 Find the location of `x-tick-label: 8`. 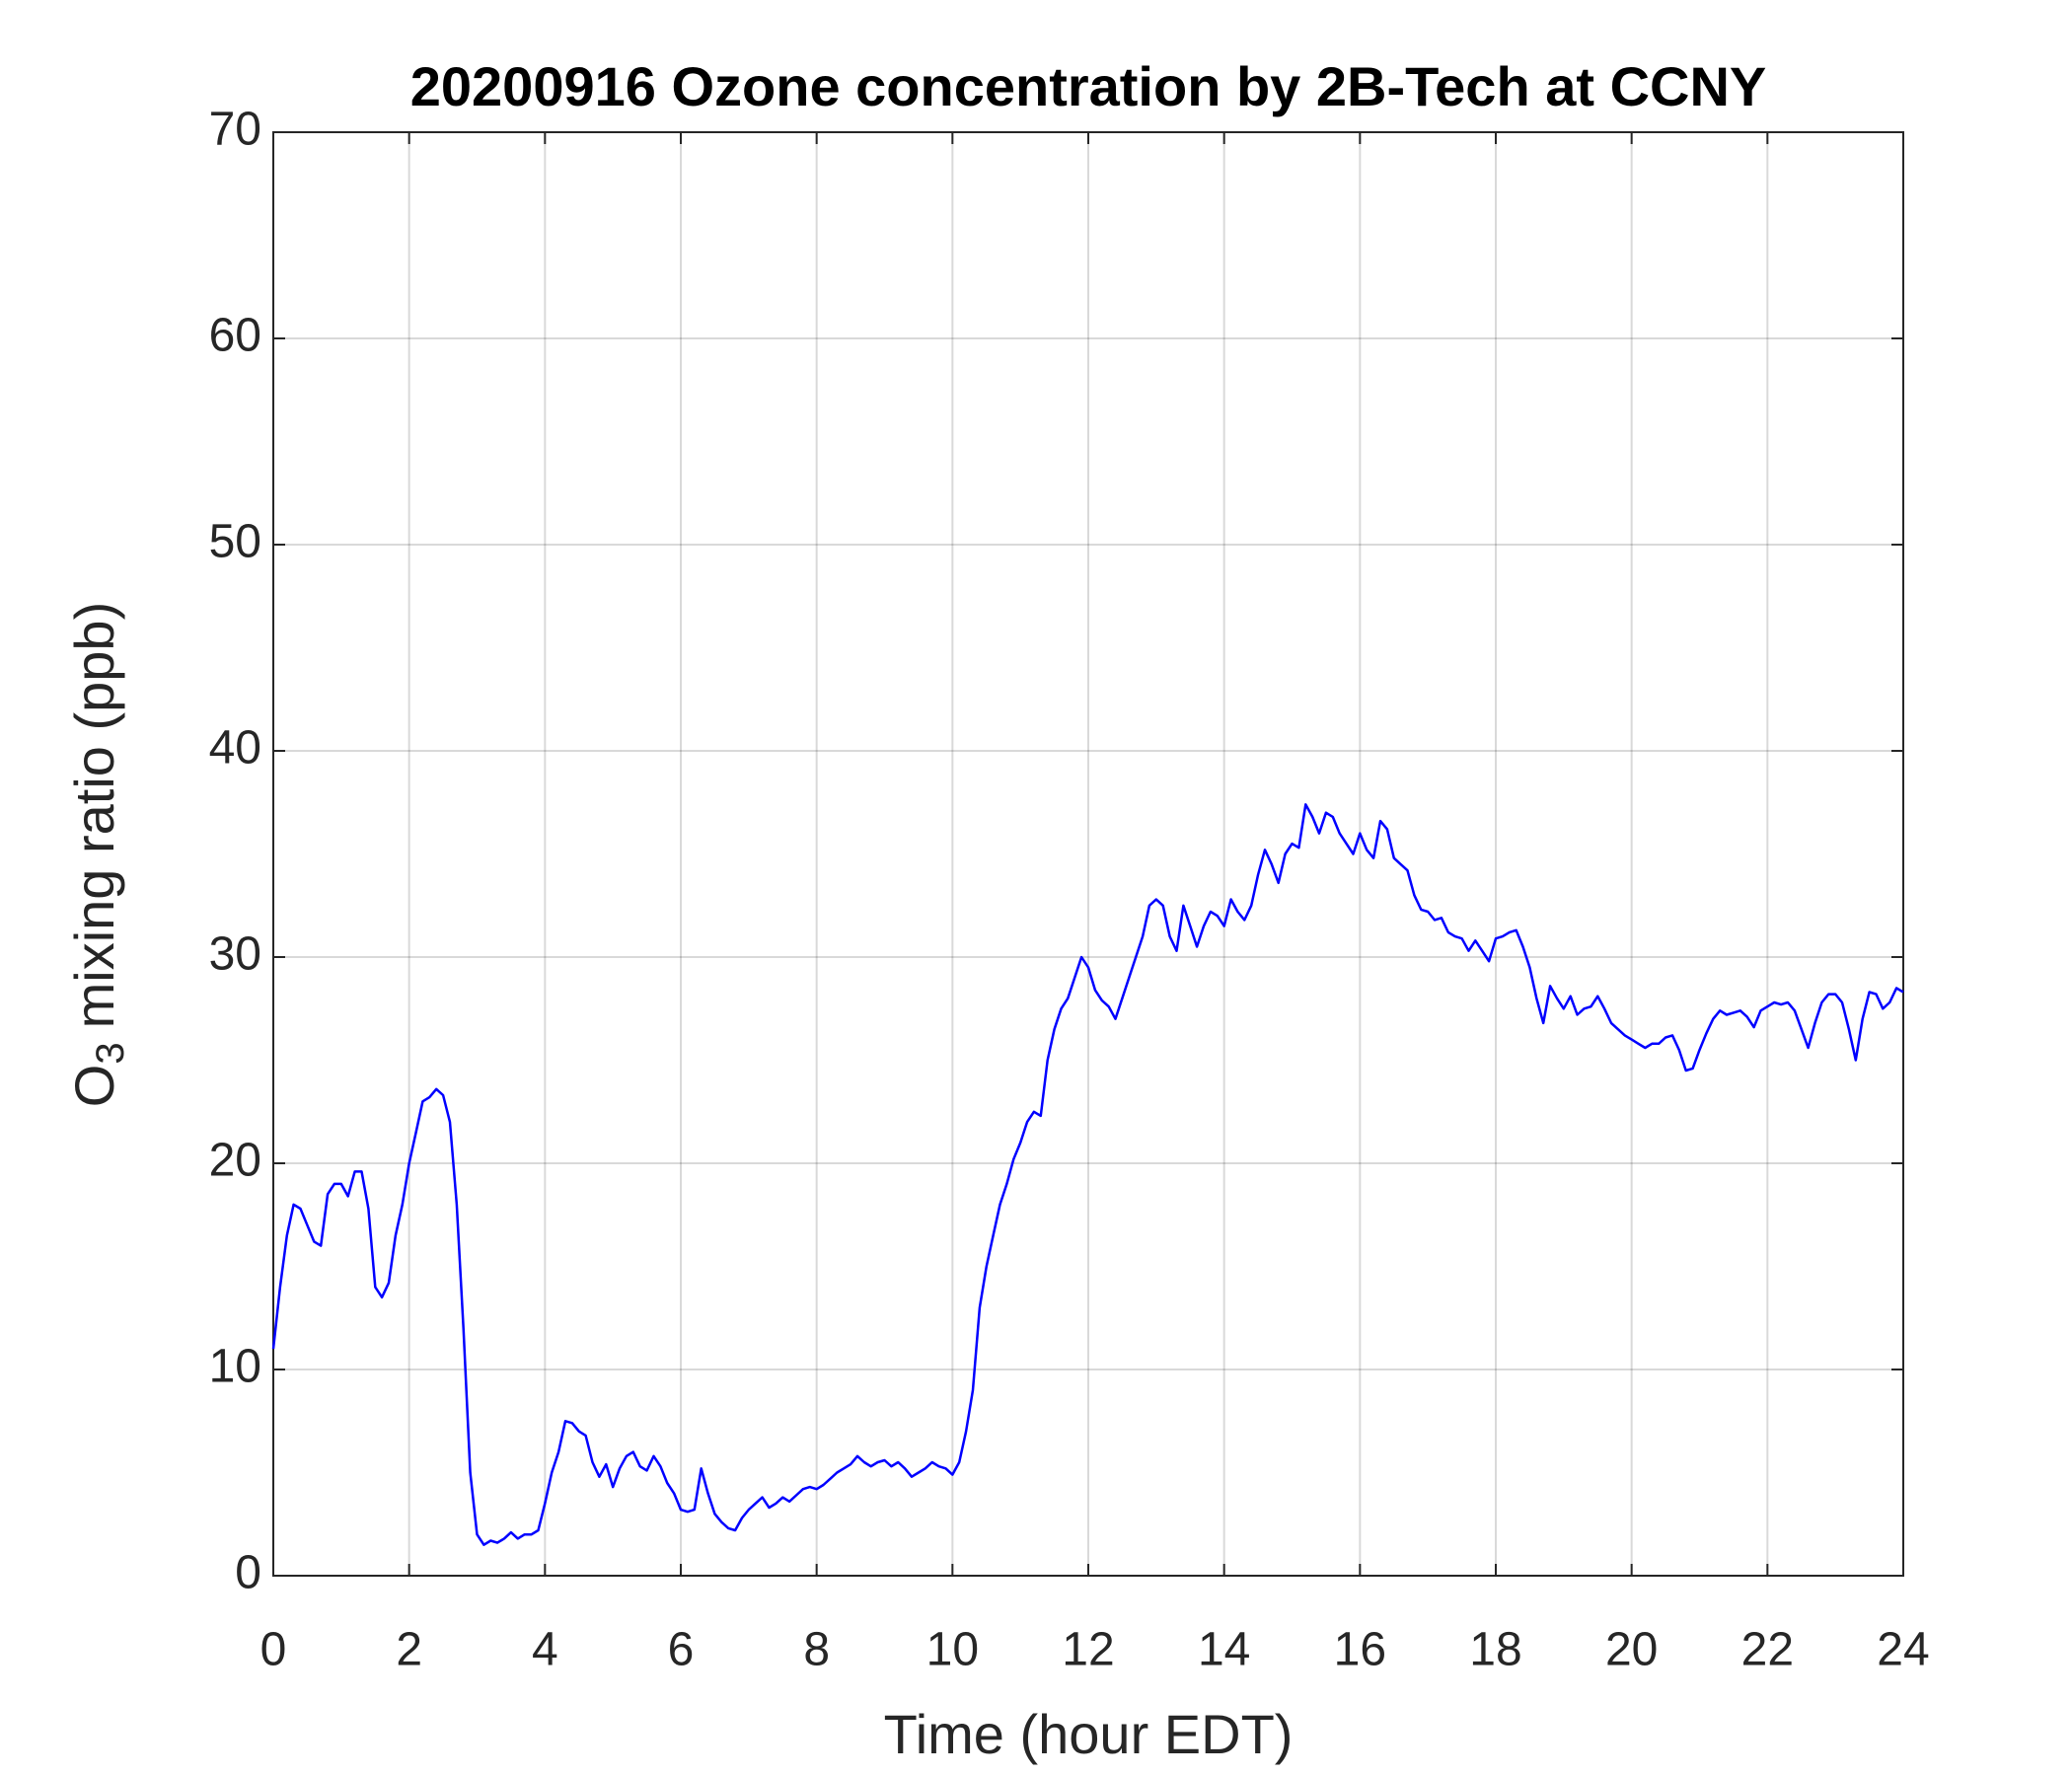

x-tick-label: 8 is located at coordinates (817, 1650).